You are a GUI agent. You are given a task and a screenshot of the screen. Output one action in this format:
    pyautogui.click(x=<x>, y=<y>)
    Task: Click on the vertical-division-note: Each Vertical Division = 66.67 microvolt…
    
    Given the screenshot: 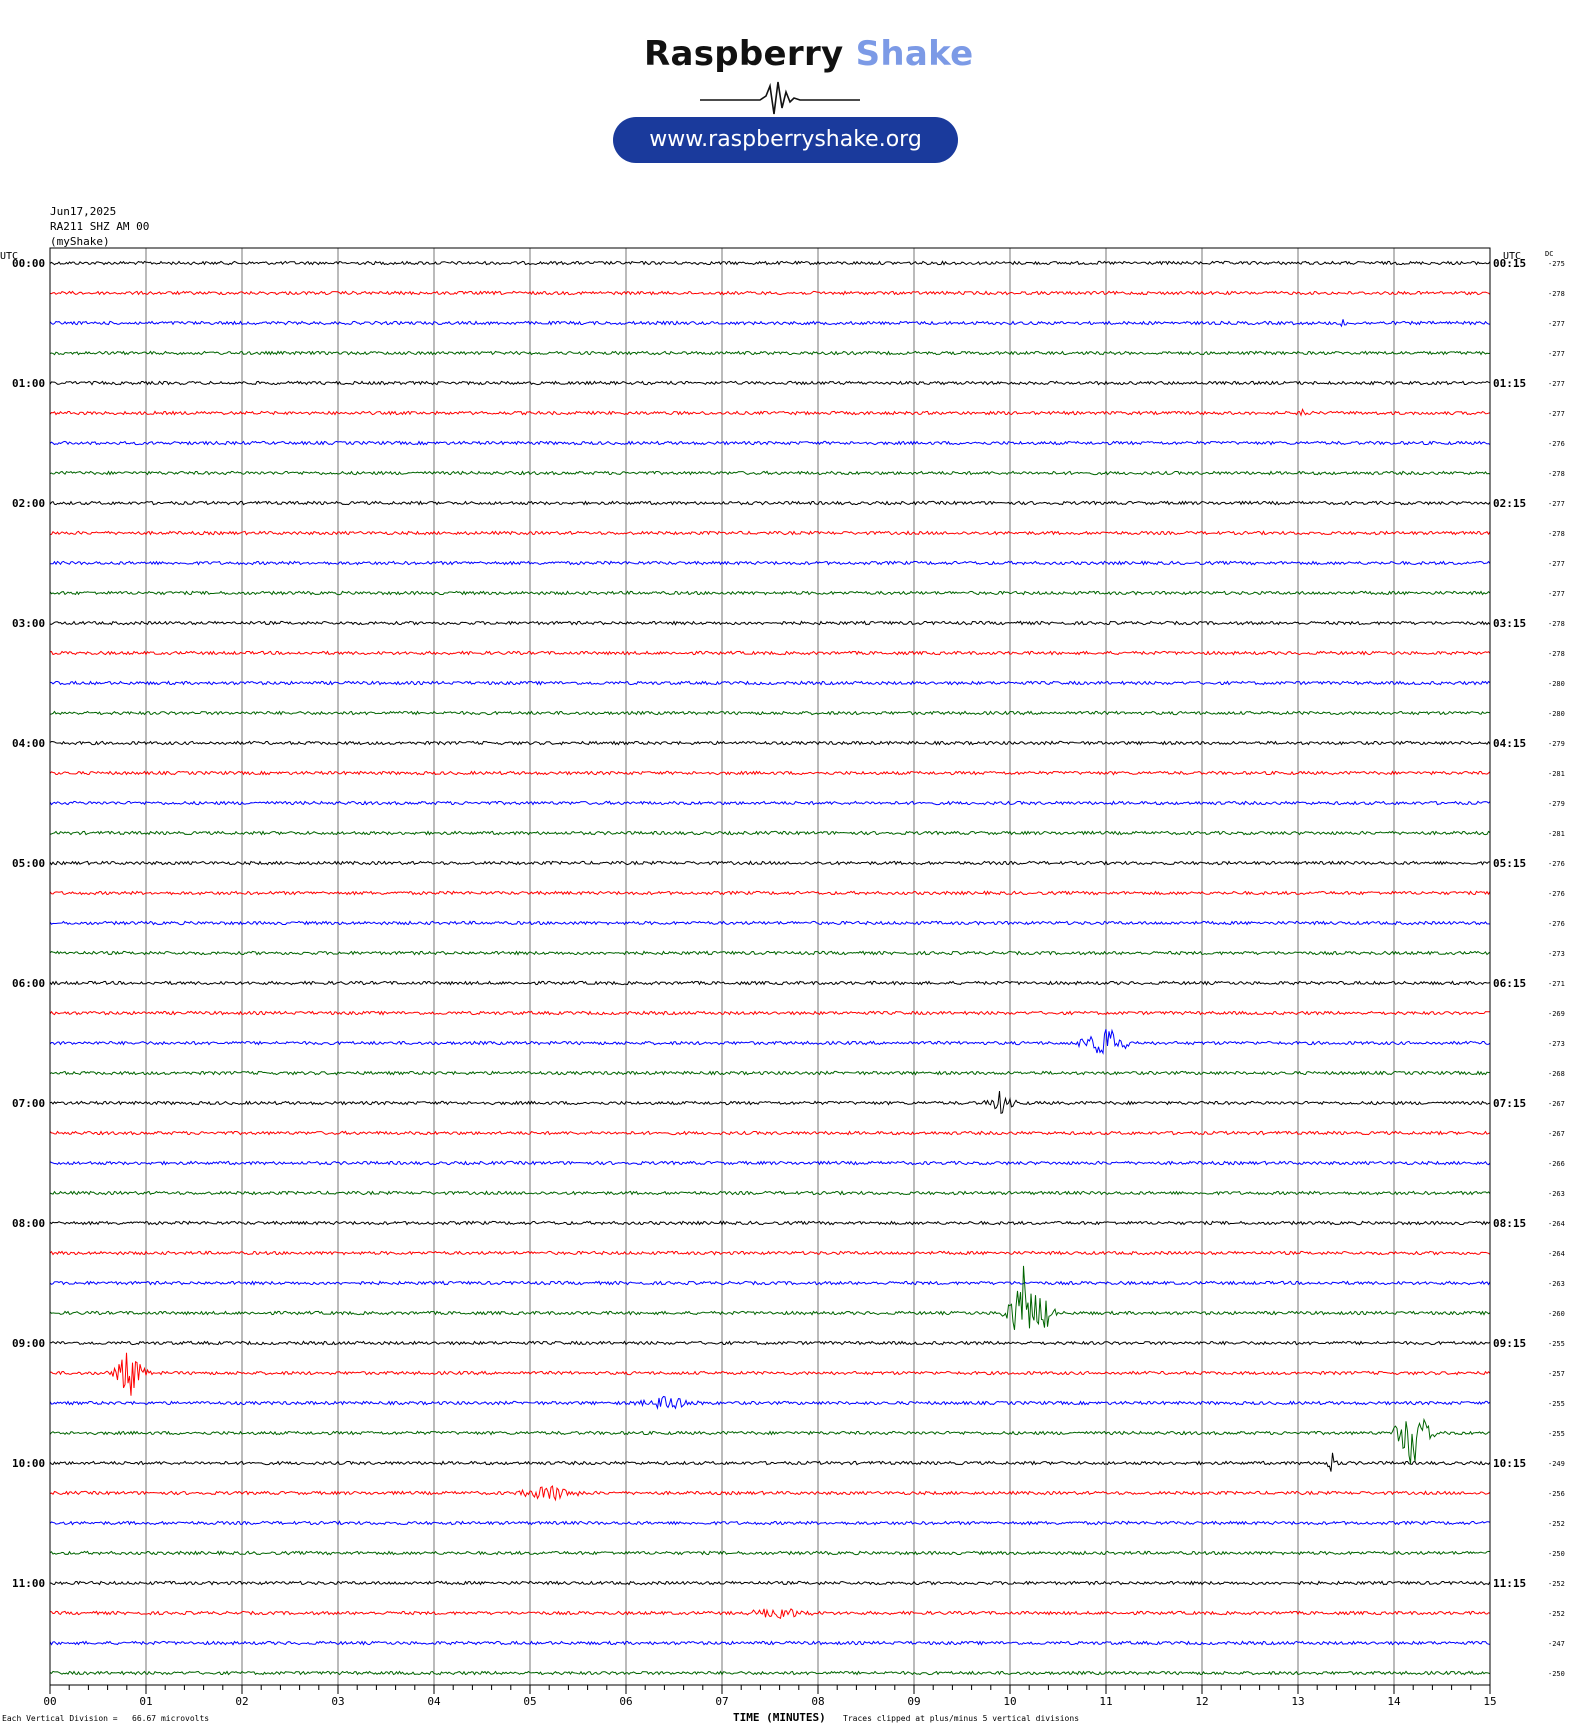 What is the action you would take?
    pyautogui.click(x=106, y=1718)
    